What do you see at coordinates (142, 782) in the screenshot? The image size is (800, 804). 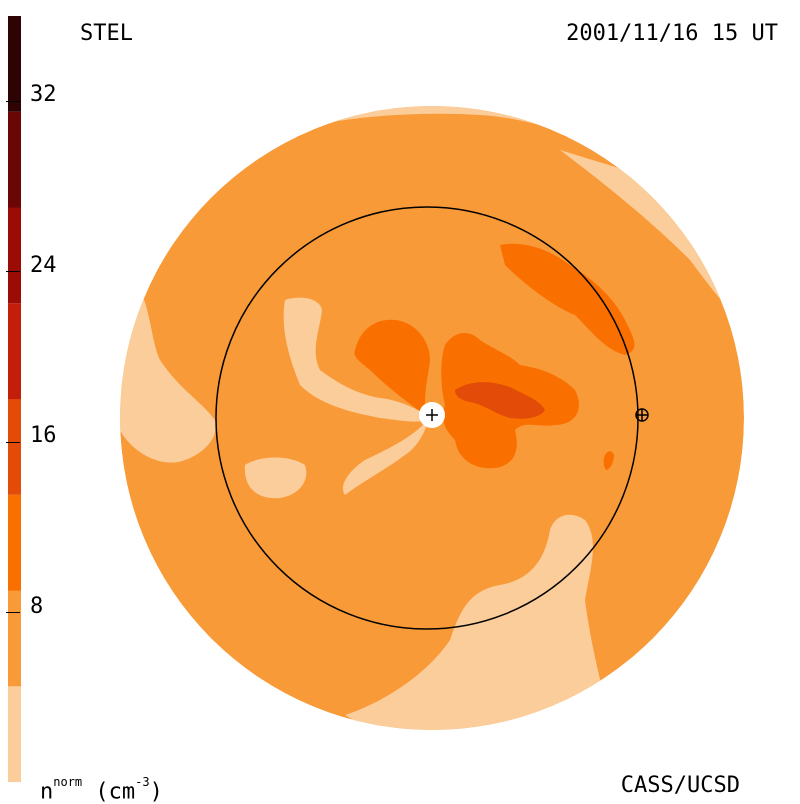 I see `unit-exponent: -3` at bounding box center [142, 782].